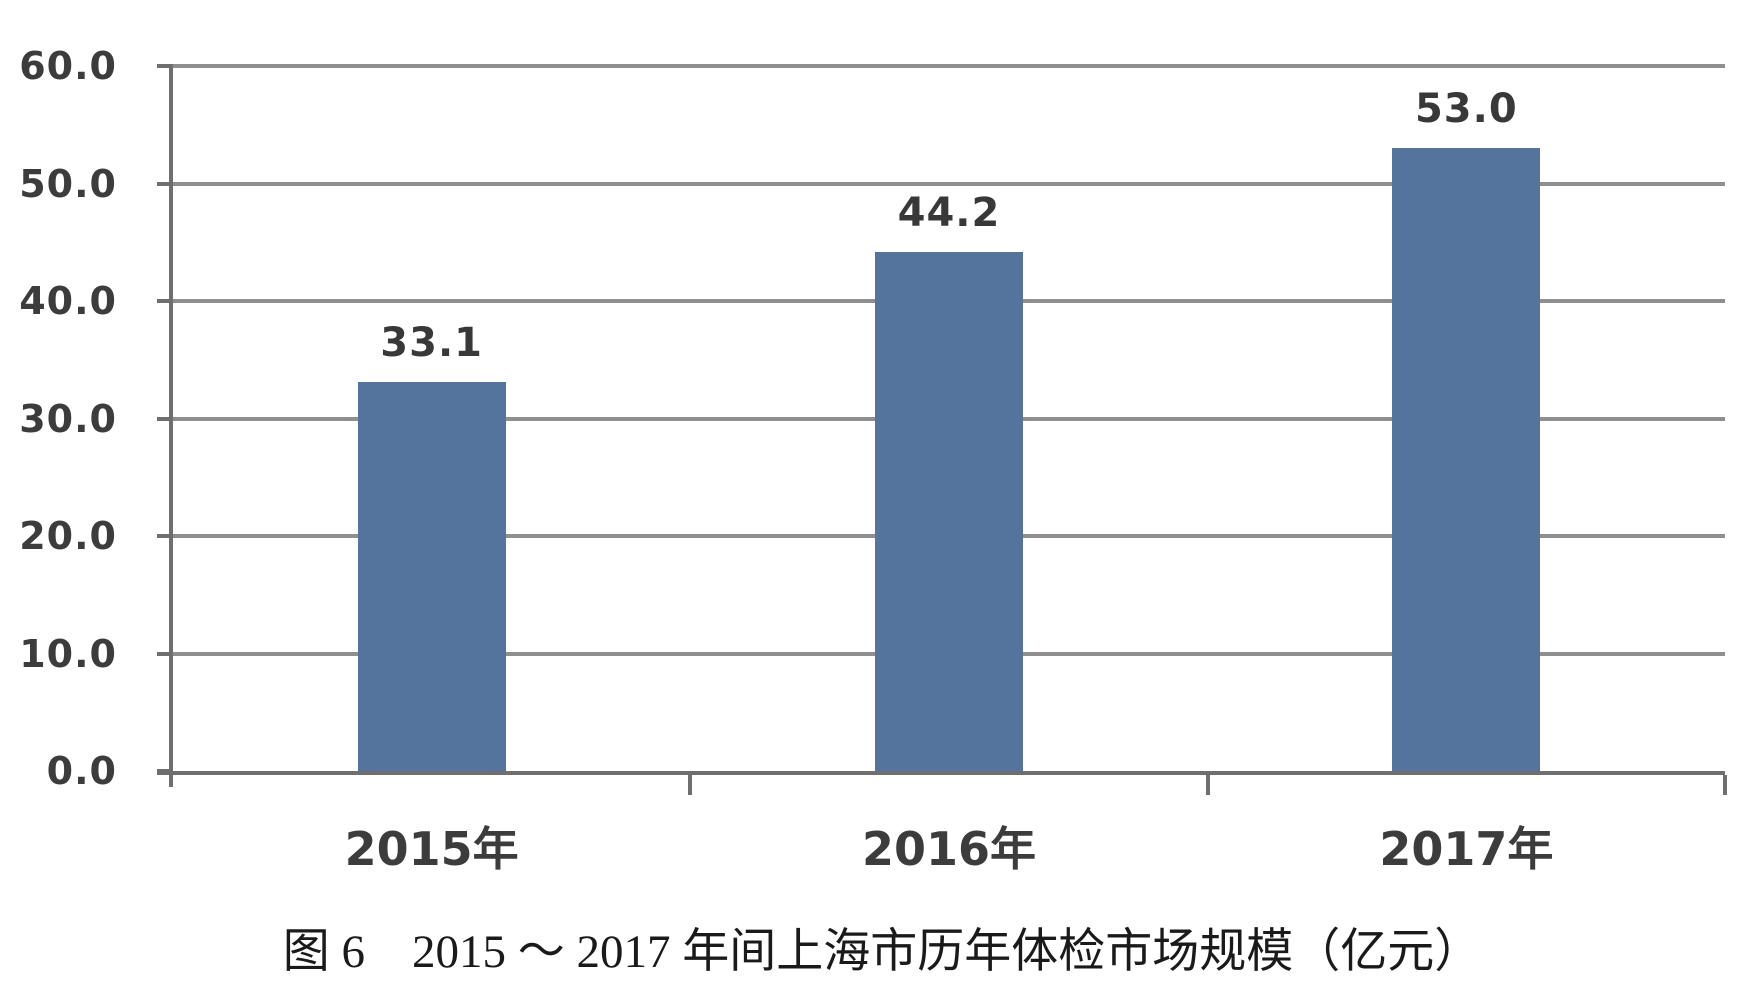 The image size is (1764, 1008). Describe the element at coordinates (165, 66) in the screenshot. I see `y-tick-60.0` at that location.